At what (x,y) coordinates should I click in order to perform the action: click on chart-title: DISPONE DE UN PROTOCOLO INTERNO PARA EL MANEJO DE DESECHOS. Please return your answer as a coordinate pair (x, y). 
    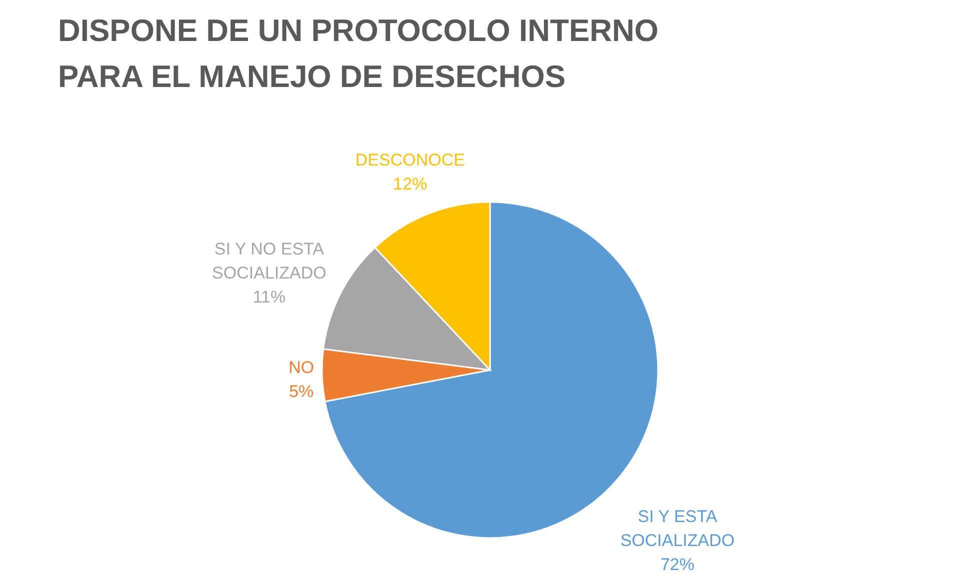
    Looking at the image, I should click on (358, 53).